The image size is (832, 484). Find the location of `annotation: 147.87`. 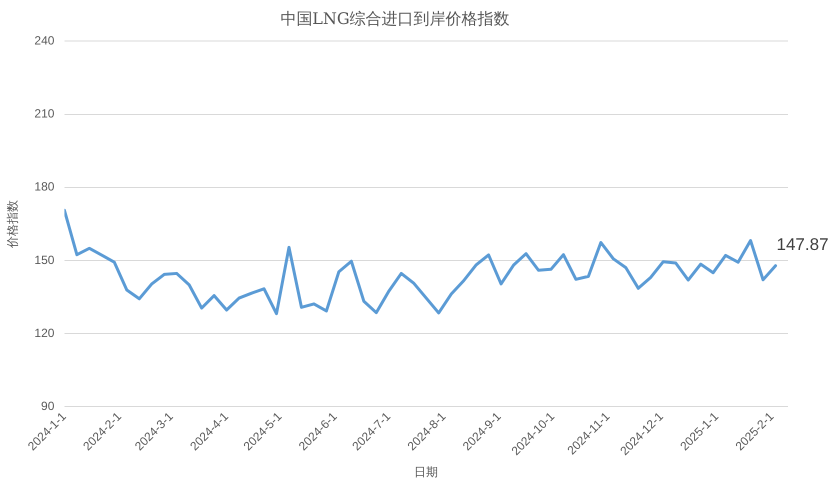

annotation: 147.87 is located at coordinates (802, 244).